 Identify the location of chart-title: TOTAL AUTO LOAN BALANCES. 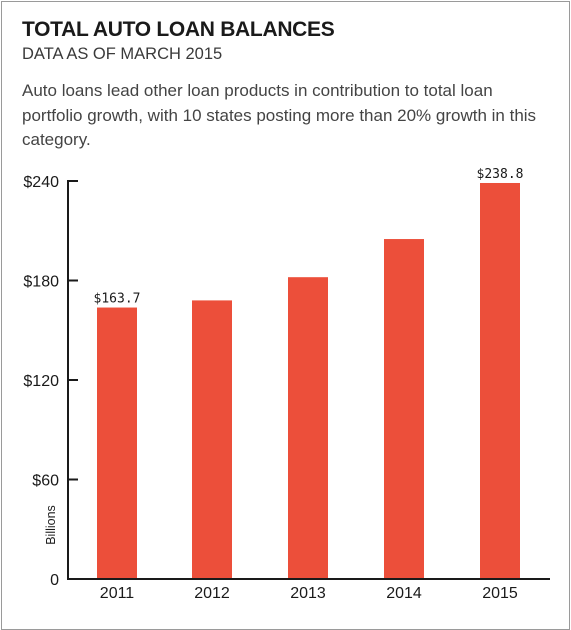
(178, 29).